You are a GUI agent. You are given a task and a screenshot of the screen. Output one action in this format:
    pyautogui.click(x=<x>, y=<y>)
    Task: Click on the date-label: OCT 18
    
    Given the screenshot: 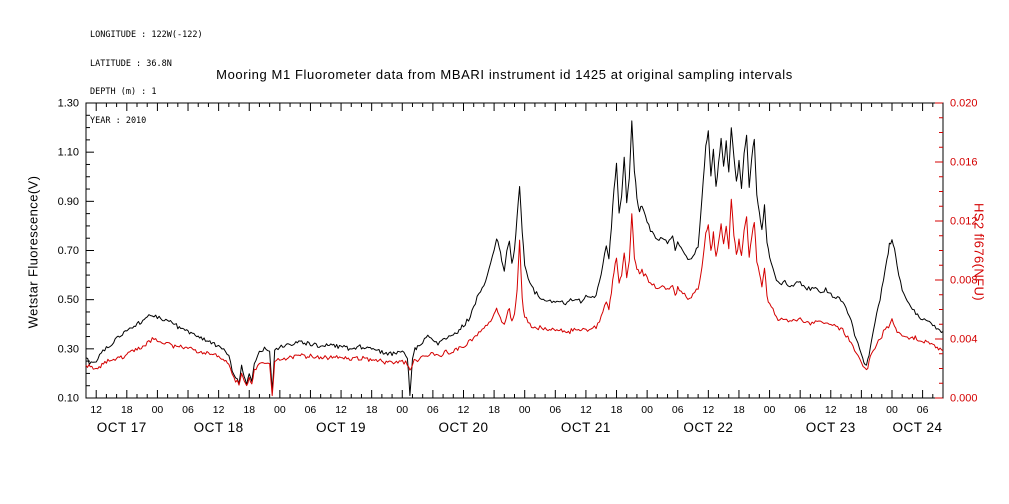 What is the action you would take?
    pyautogui.click(x=219, y=427)
    